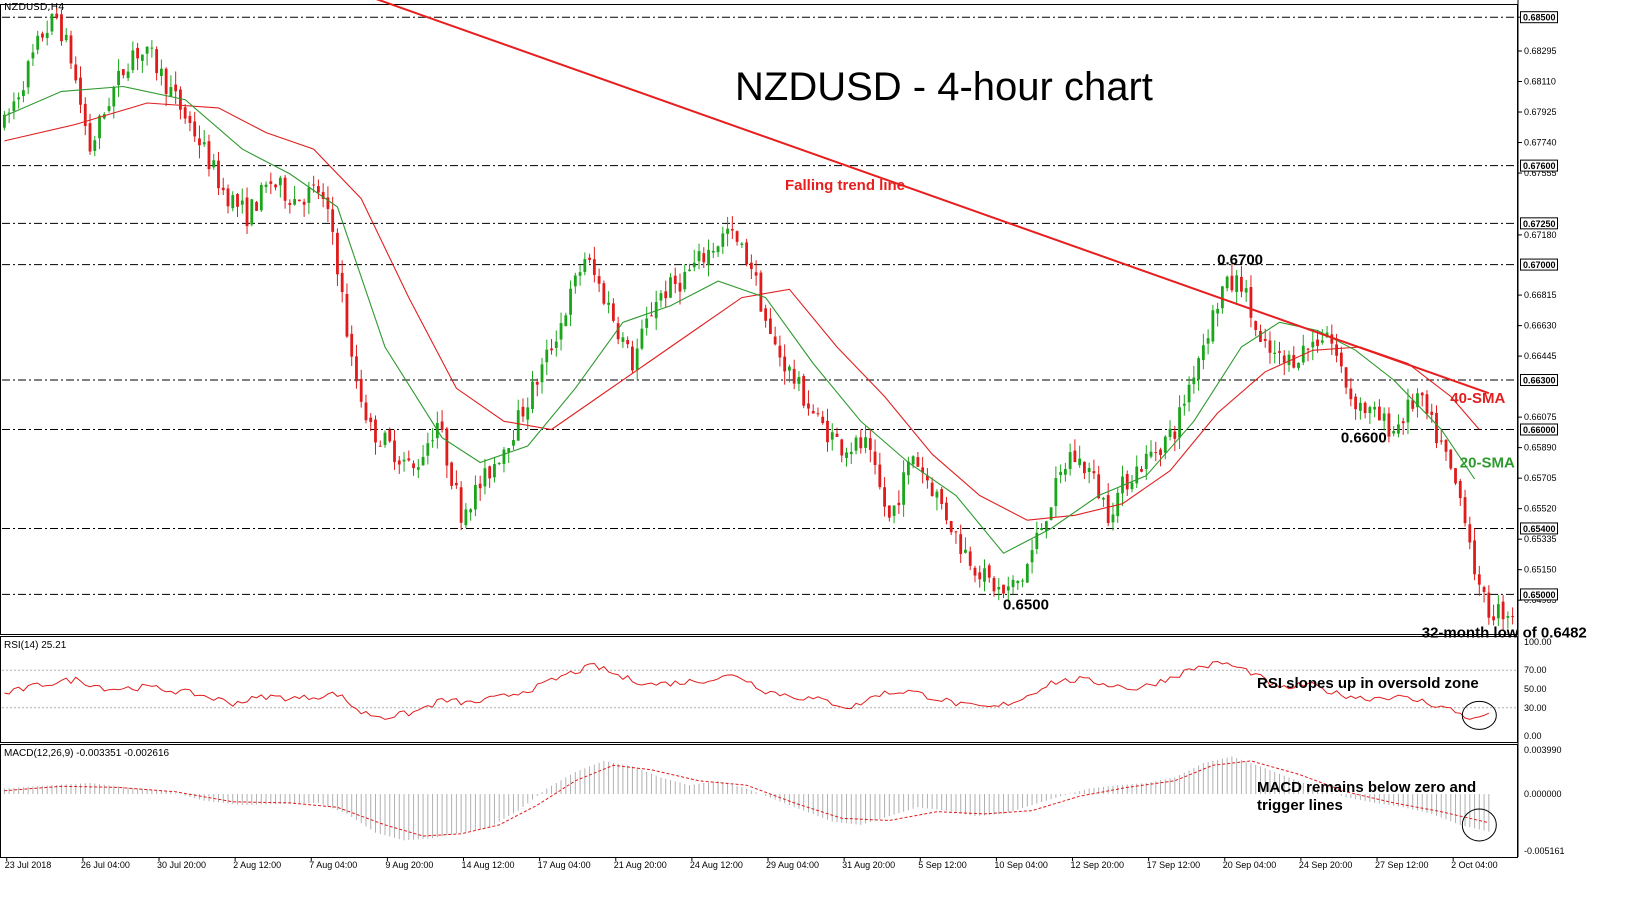  I want to click on macd-tick-label: 0.003990, so click(1543, 750).